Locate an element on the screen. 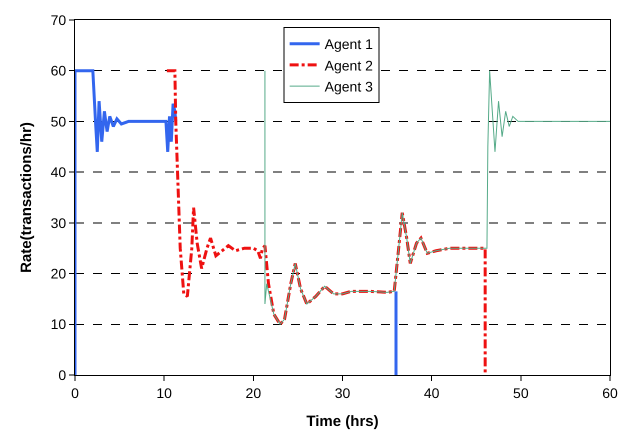  x-tick-label: 20 is located at coordinates (254, 392).